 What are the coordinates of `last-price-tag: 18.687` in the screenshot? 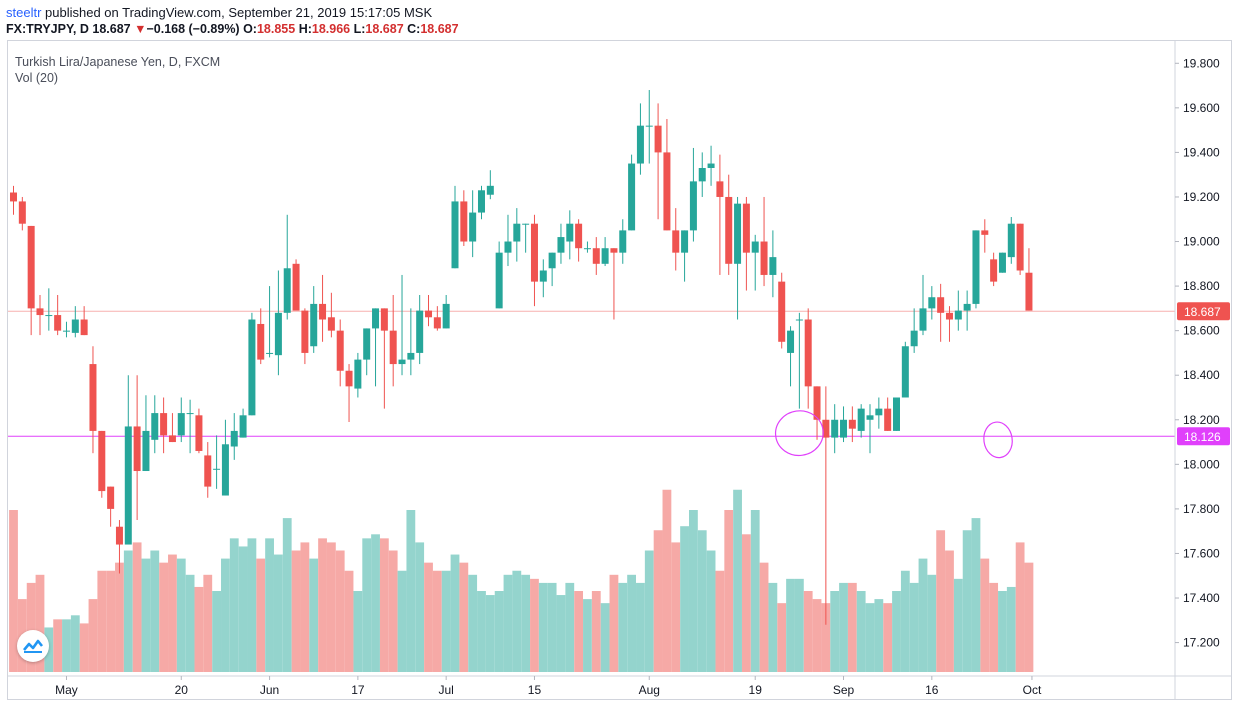 It's located at (1202, 312).